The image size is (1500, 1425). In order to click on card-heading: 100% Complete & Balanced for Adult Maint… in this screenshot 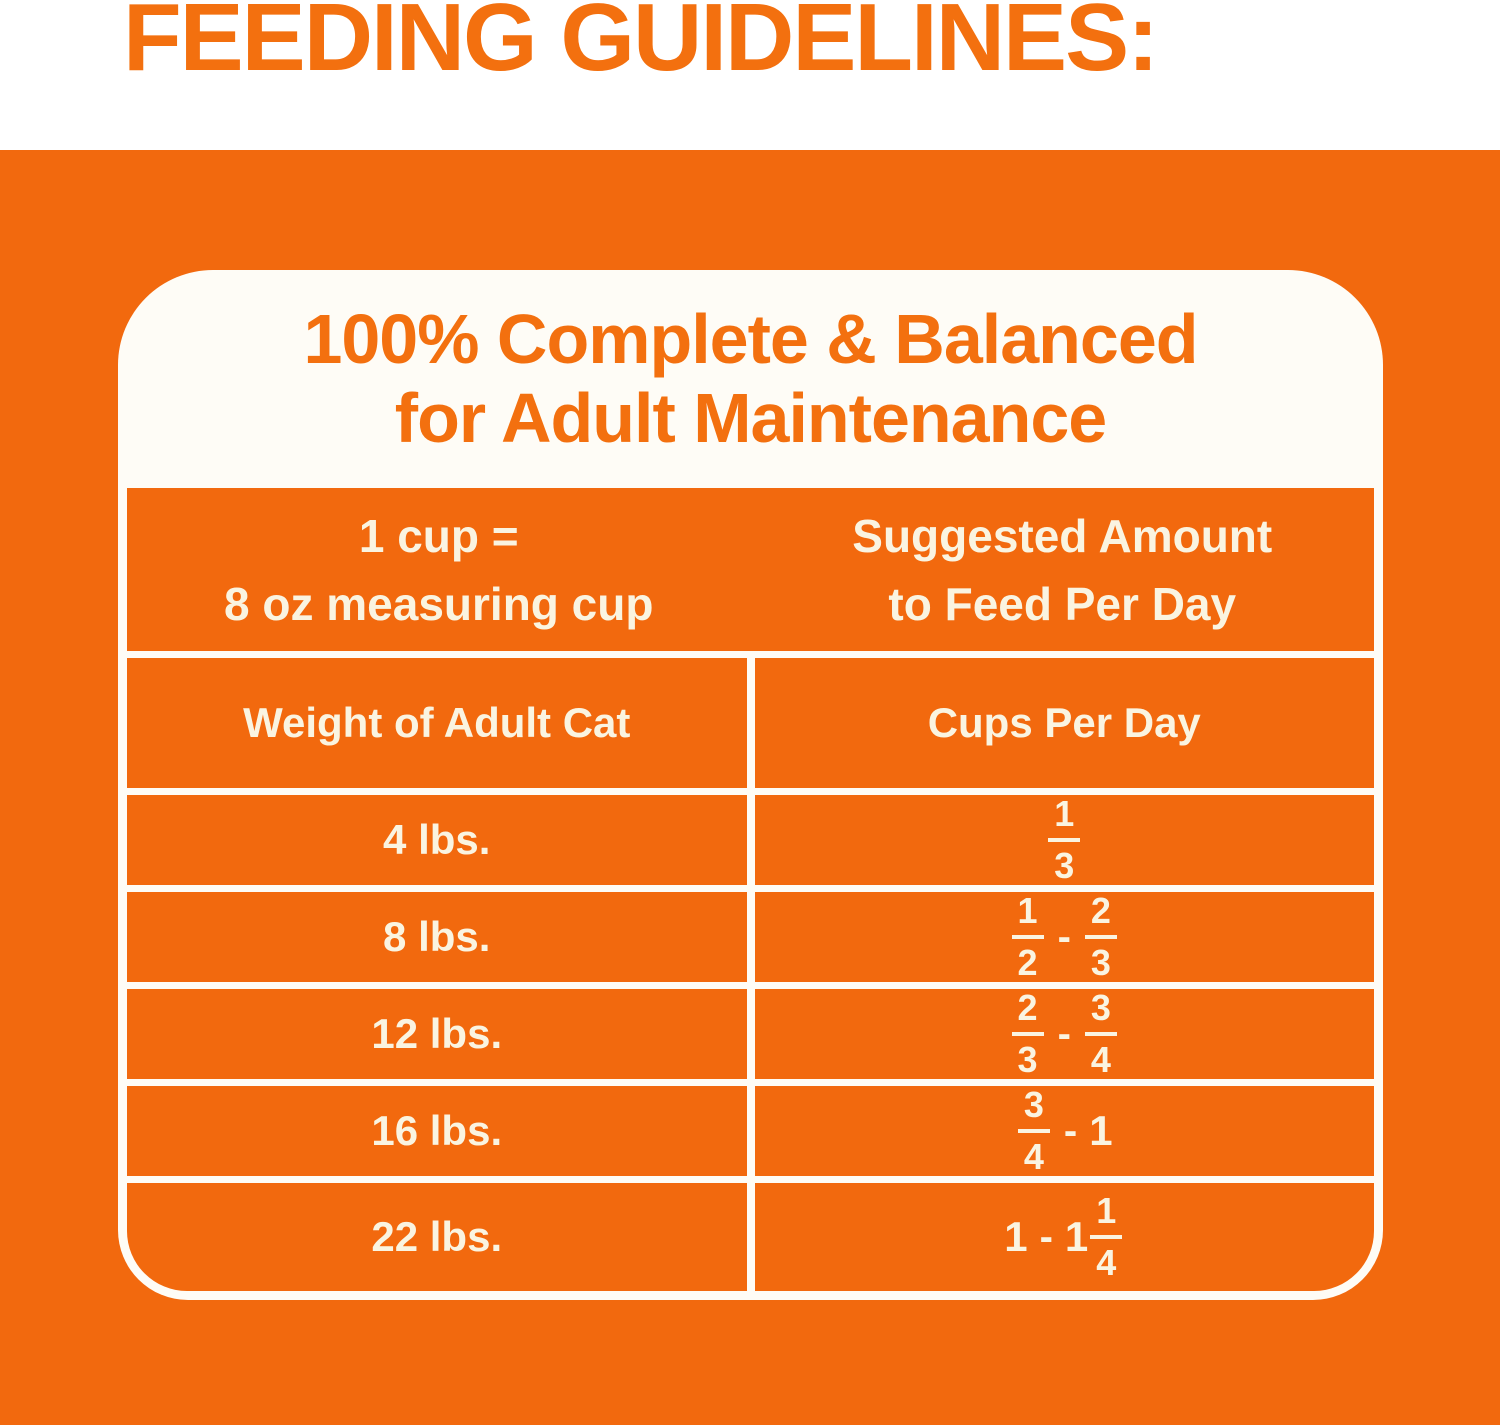, I will do `click(750, 379)`.